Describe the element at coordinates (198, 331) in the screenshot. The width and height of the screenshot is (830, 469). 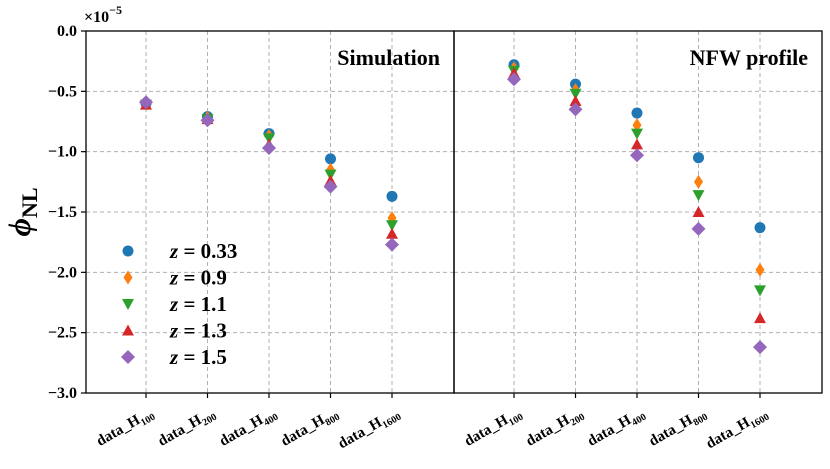
I see `legend-label: z = 1.3` at that location.